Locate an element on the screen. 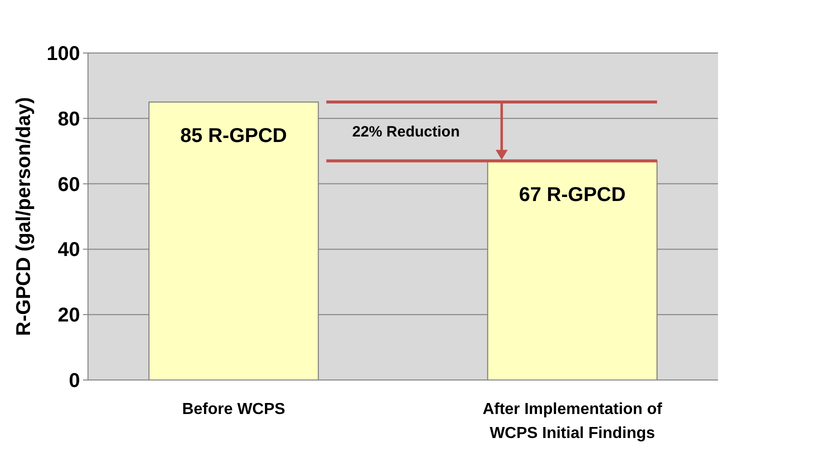  y-tick-label: 60 is located at coordinates (69, 185).